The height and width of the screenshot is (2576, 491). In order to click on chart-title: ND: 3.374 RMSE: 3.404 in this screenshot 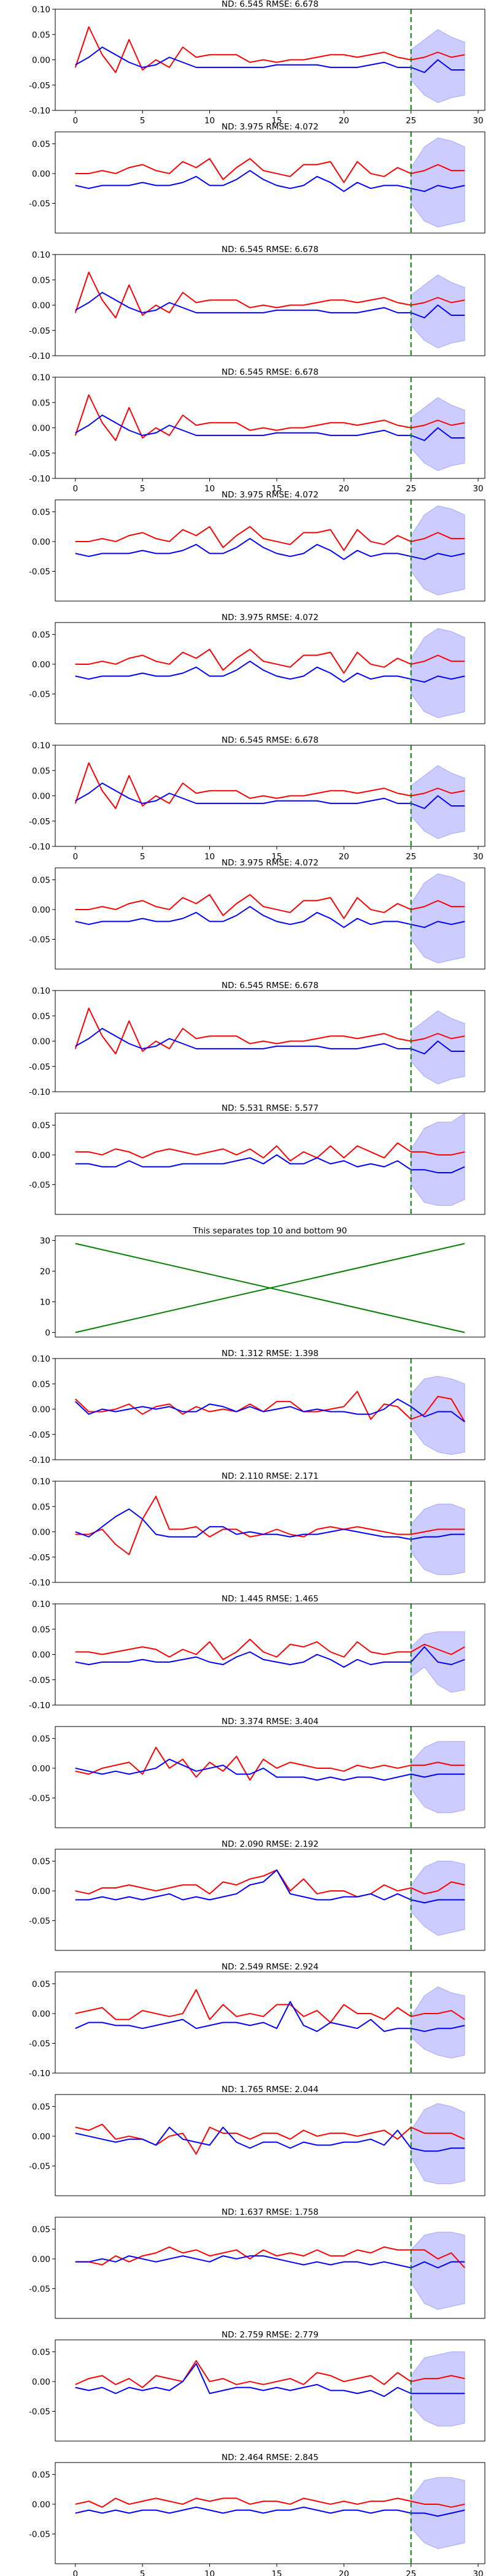, I will do `click(270, 1722)`.